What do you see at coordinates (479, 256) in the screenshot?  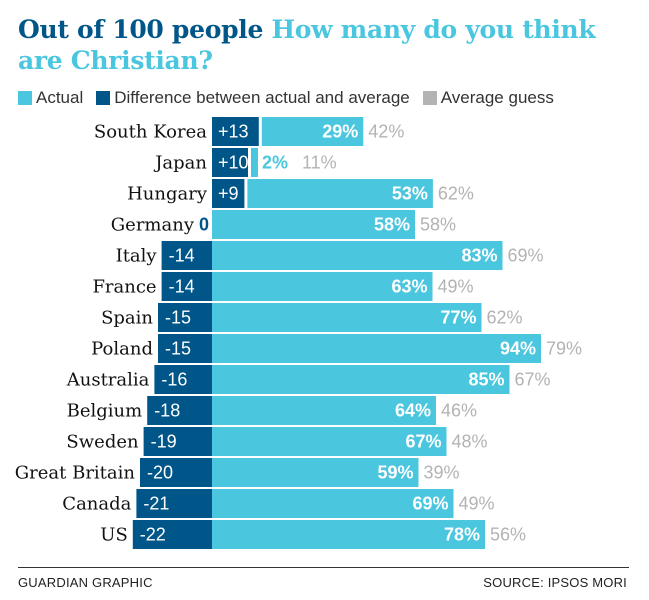 I see `actual-label: 83%` at bounding box center [479, 256].